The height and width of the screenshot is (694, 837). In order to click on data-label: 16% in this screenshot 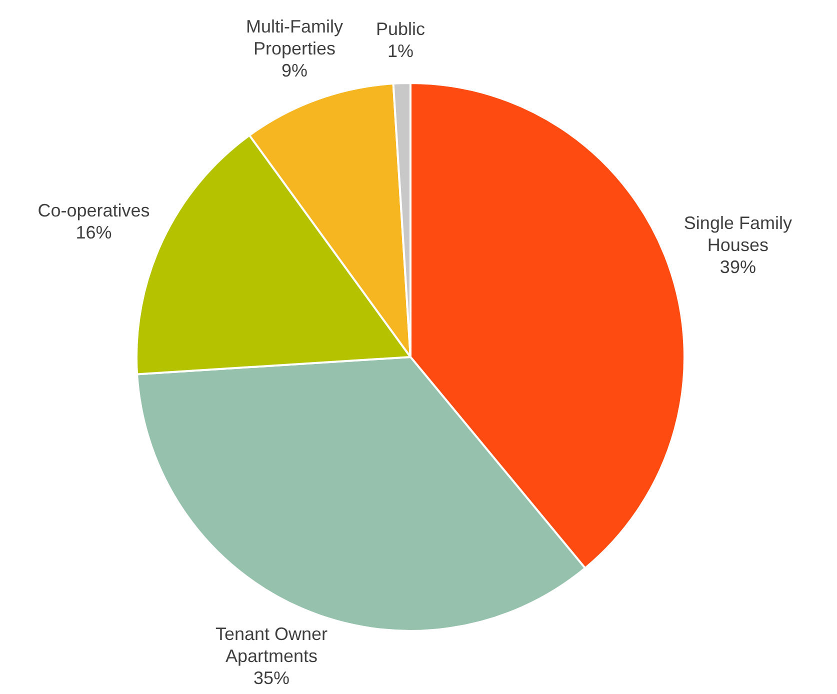, I will do `click(94, 232)`.